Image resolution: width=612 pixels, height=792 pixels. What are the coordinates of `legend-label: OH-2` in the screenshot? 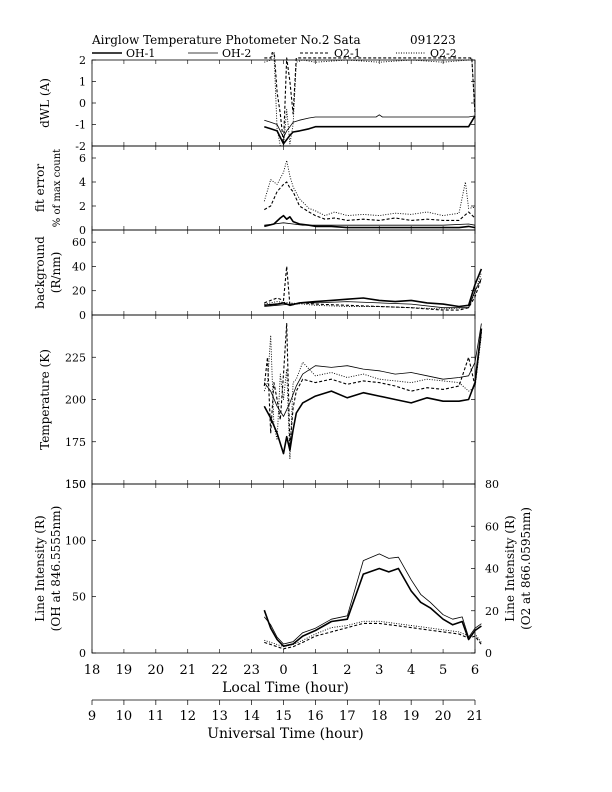 It's located at (236, 53).